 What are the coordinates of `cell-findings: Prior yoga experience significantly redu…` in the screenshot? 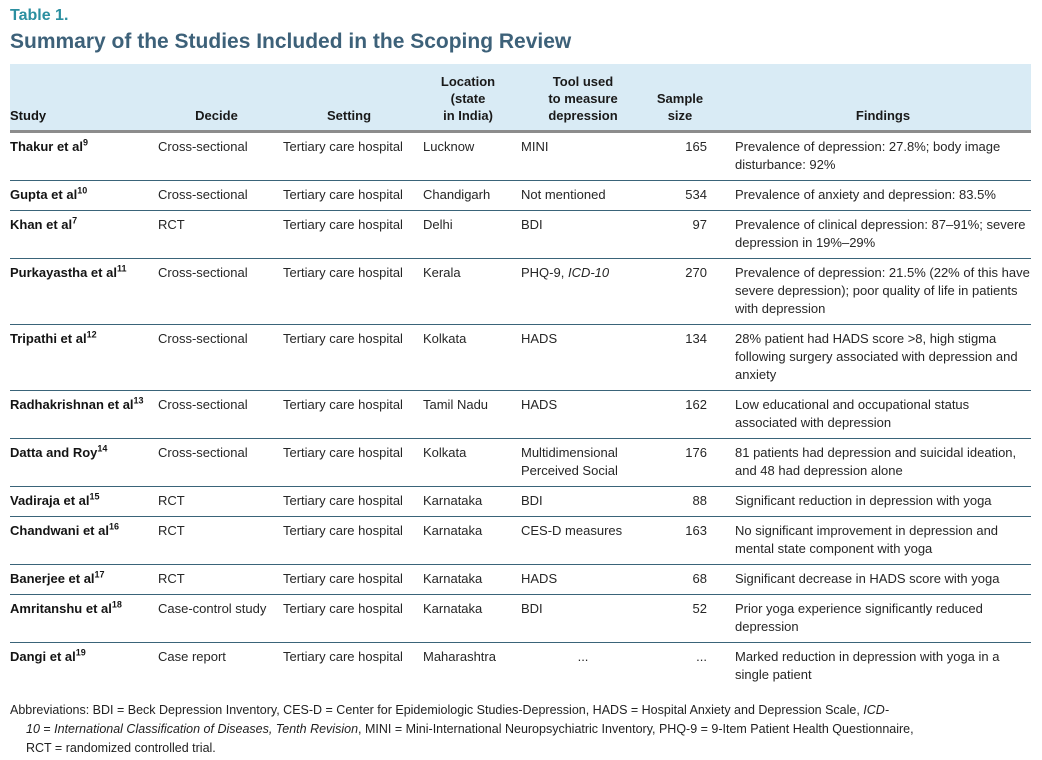 It's located at (859, 617).